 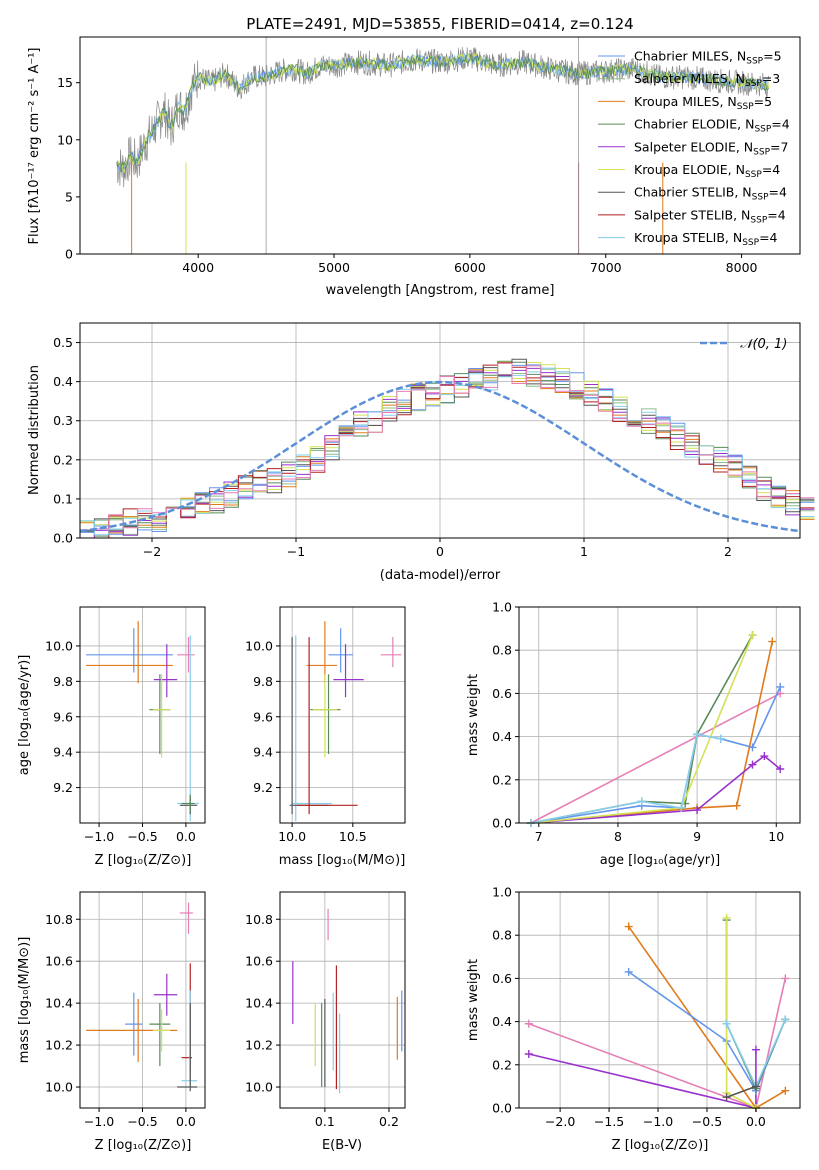 What do you see at coordinates (772, 56) in the screenshot?
I see `legend-label-value: =5` at bounding box center [772, 56].